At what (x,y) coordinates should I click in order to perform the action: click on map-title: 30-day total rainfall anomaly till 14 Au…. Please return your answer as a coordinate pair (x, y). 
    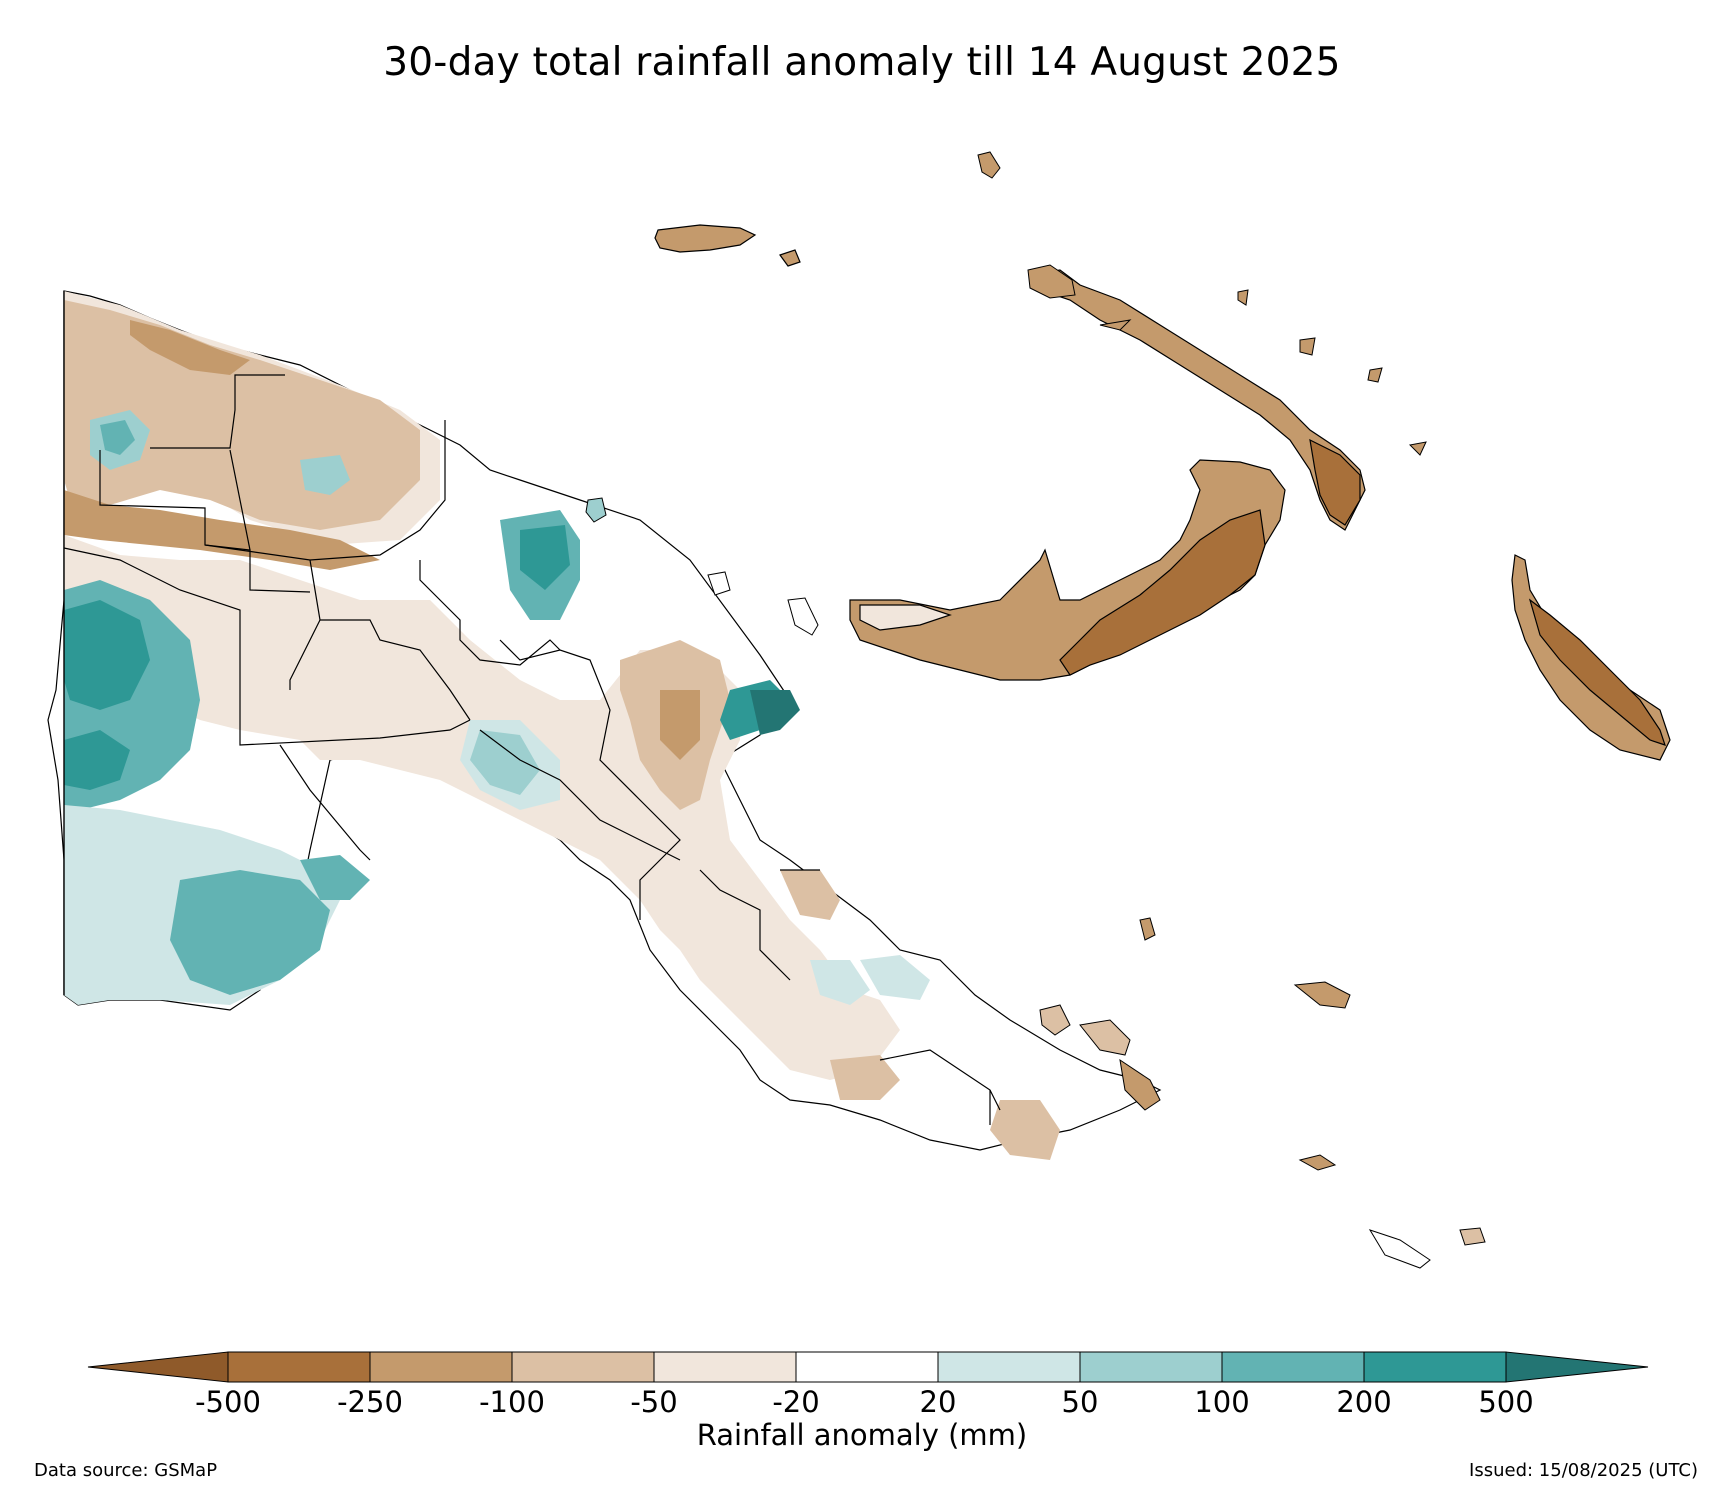
    Looking at the image, I should click on (862, 62).